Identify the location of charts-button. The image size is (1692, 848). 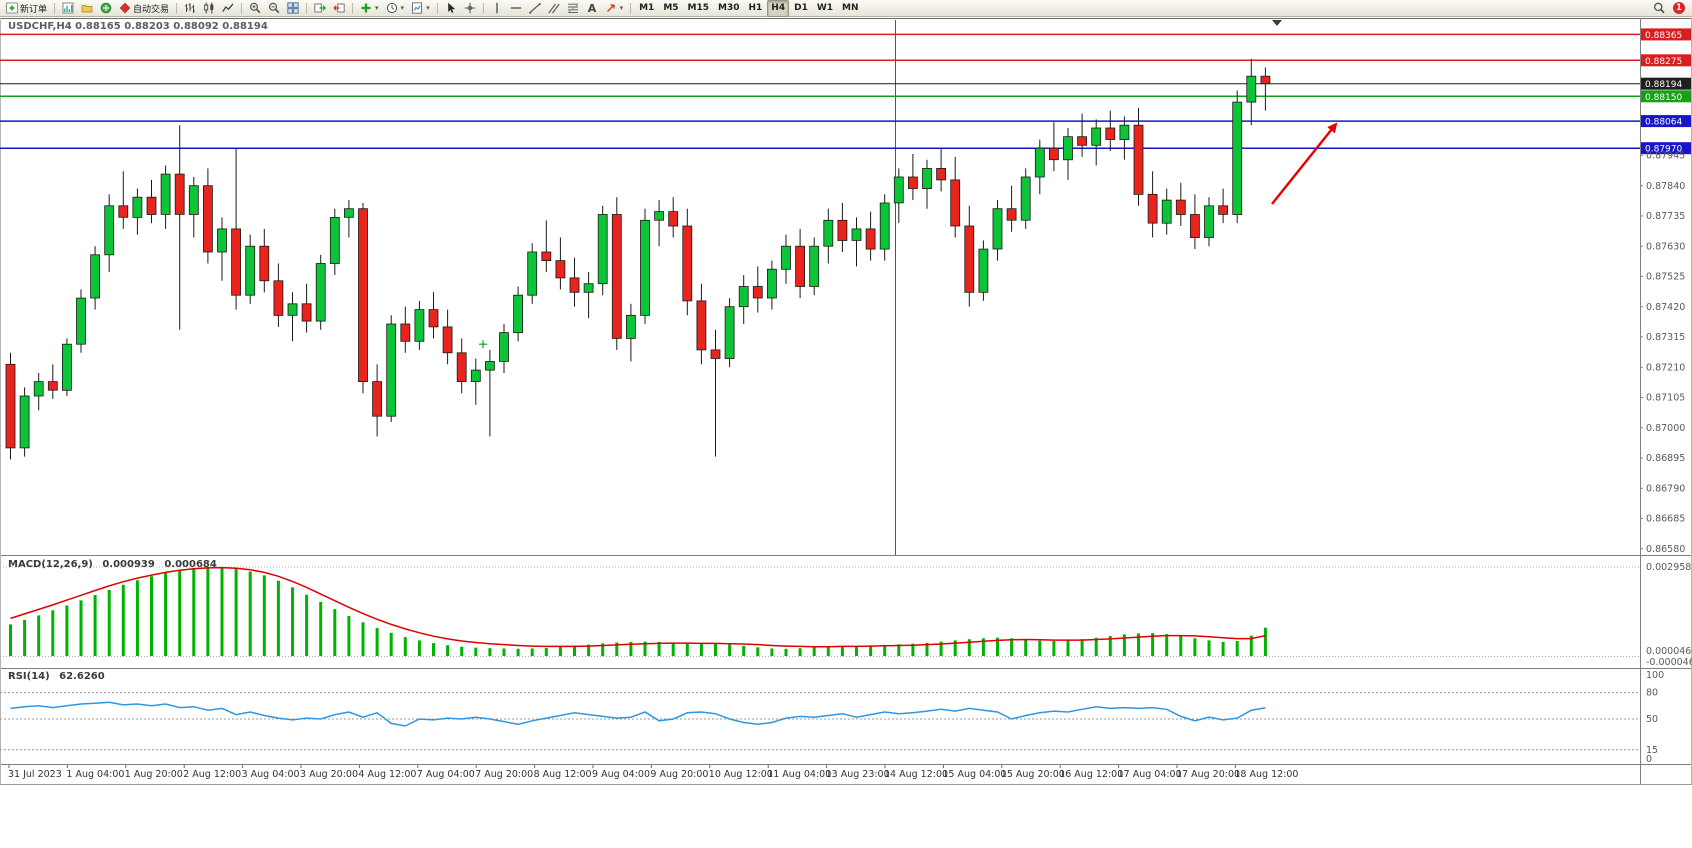
(68, 8).